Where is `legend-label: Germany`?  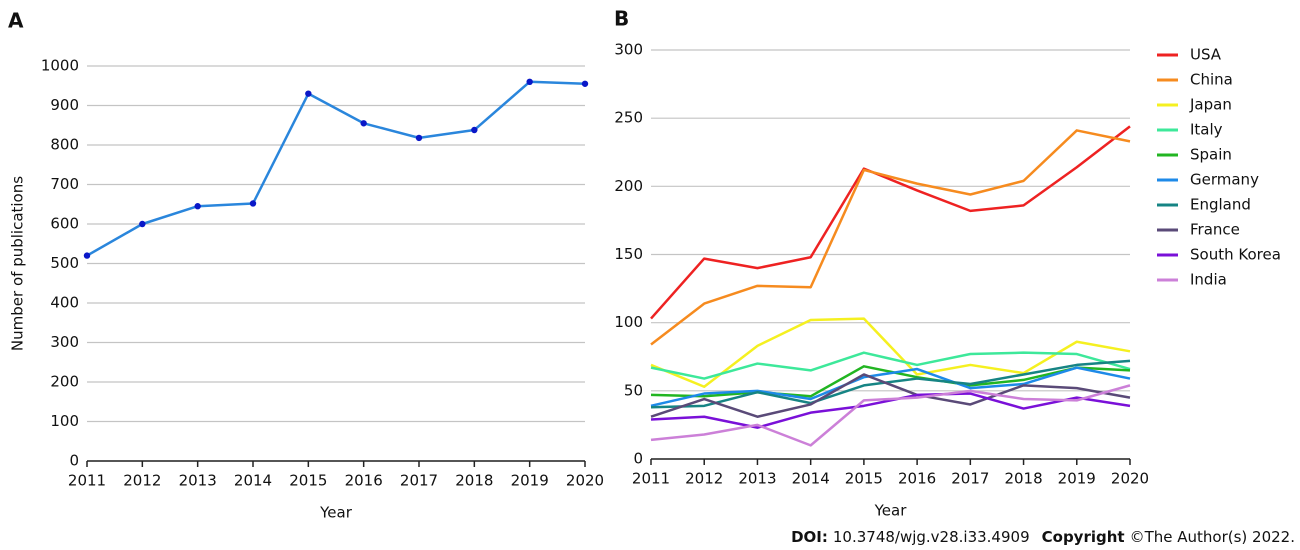
legend-label: Germany is located at coordinates (1224, 180).